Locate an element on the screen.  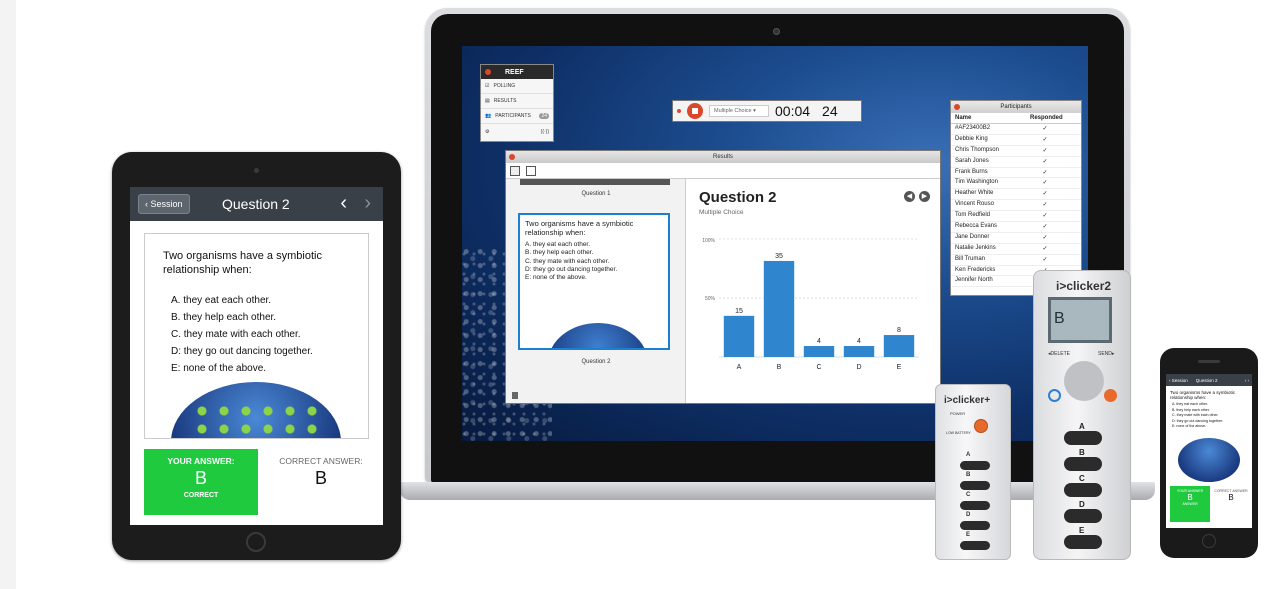
trash-icon is located at coordinates (515, 395).